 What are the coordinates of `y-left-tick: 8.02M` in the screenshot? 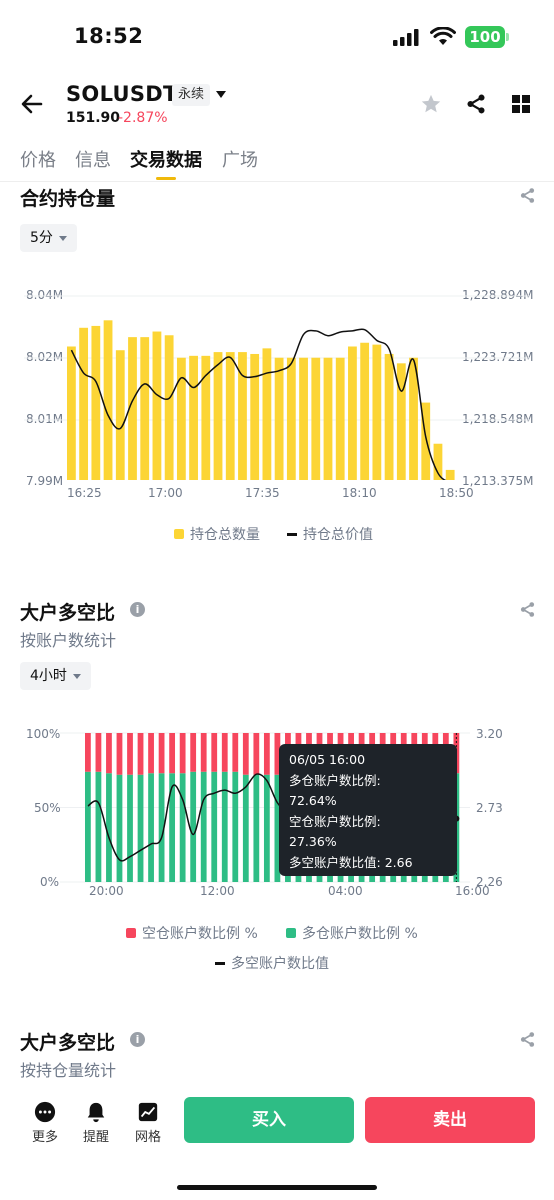 It's located at (45, 357).